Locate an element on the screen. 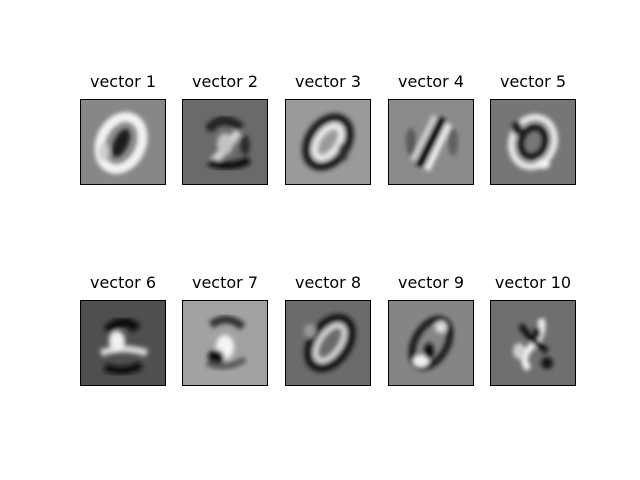 This screenshot has height=480, width=640. panel-title: vector 1 is located at coordinates (122, 81).